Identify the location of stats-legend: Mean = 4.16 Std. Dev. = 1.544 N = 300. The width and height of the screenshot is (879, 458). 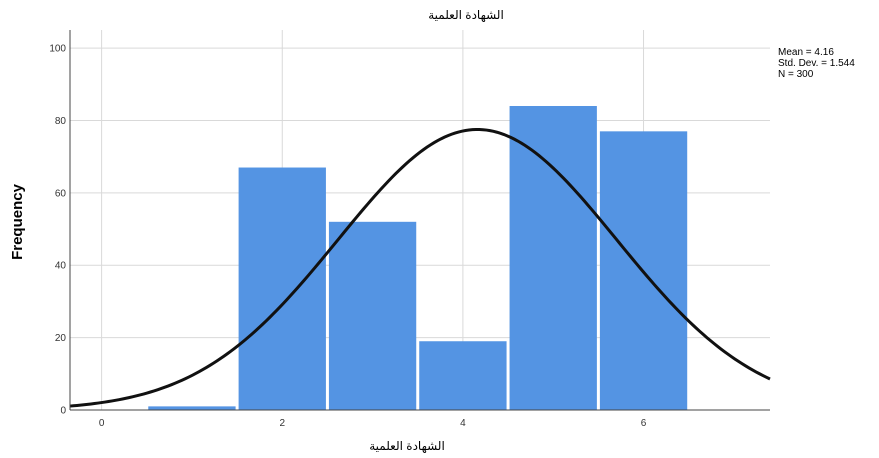
(816, 63).